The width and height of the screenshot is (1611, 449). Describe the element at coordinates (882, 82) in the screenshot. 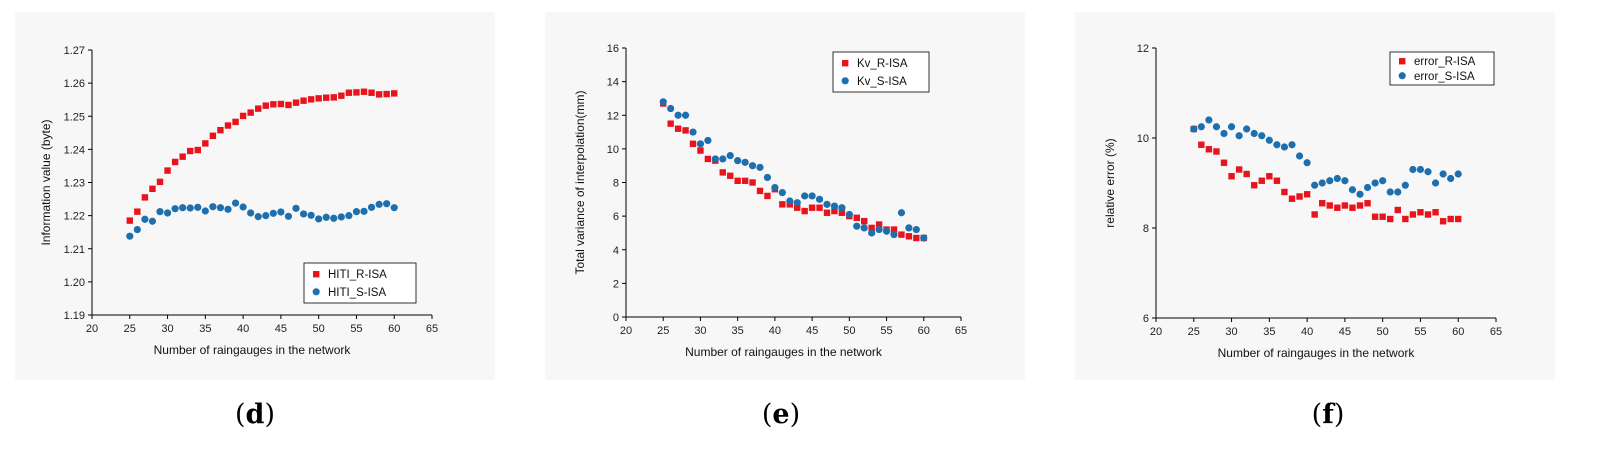

I see `chart-e-legend-label: Kv_S-ISA` at that location.